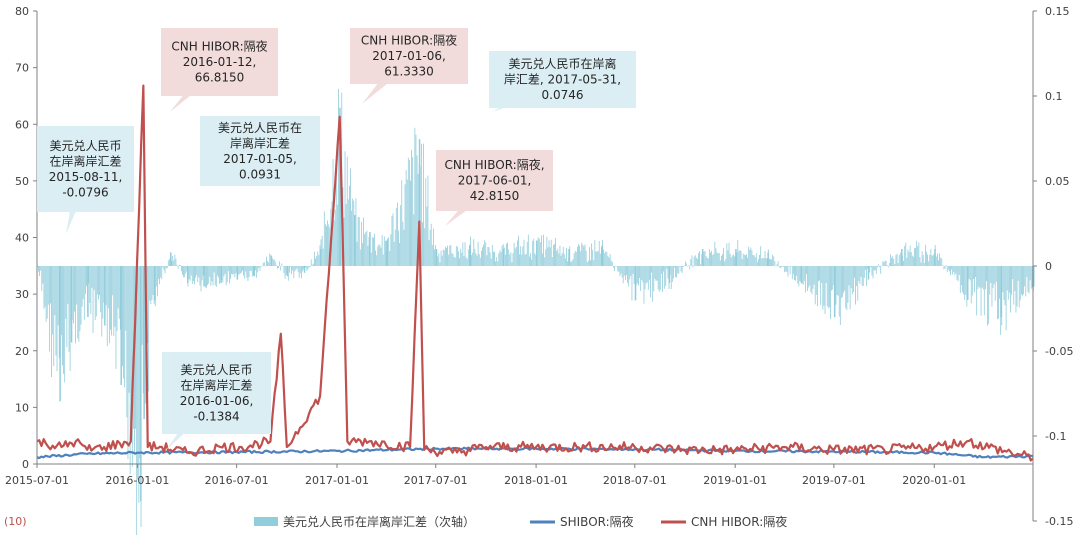 Image resolution: width=1080 pixels, height=539 pixels. I want to click on callout-text: 美元兑人民币, so click(85, 146).